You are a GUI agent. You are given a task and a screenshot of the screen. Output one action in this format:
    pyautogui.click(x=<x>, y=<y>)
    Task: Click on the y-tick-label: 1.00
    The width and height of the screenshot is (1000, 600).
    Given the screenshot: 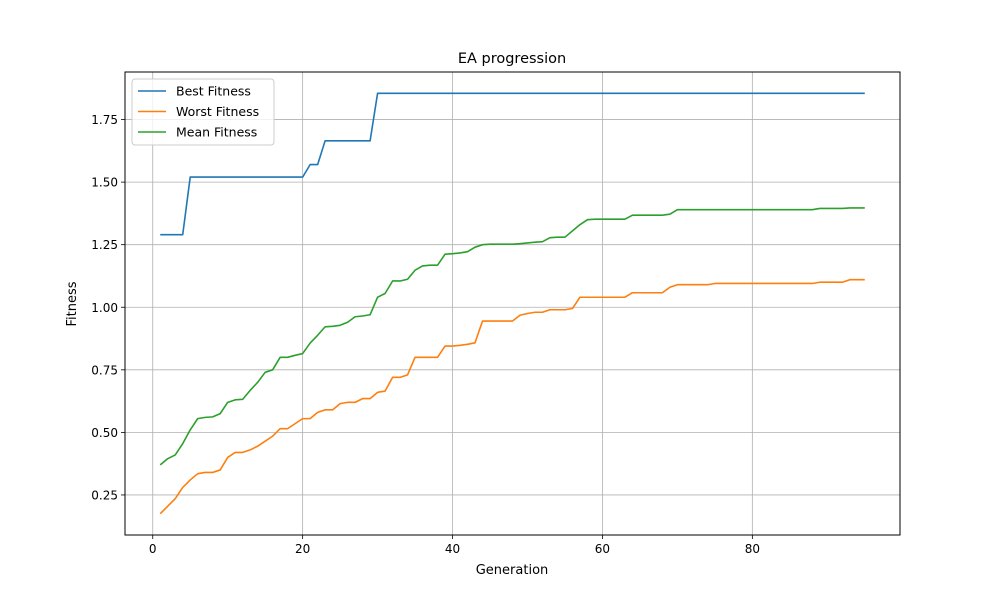 What is the action you would take?
    pyautogui.click(x=104, y=308)
    